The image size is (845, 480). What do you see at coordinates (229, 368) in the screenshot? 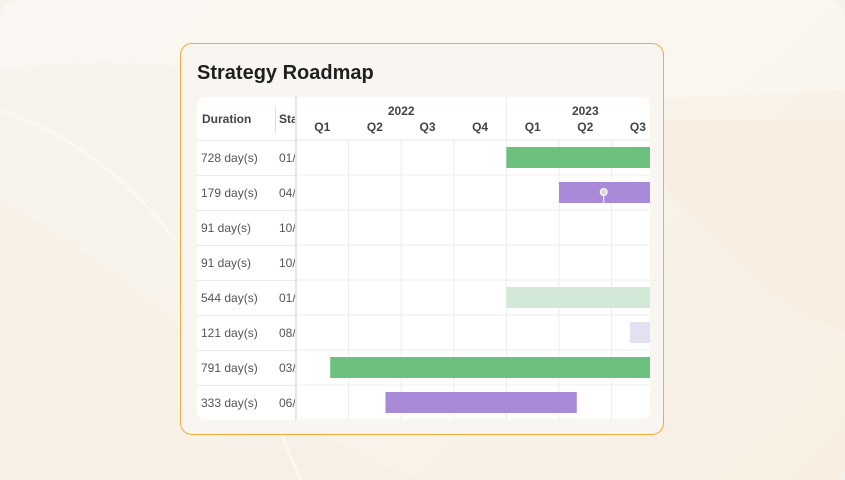
I see `duration-cell: 791 day(s)` at bounding box center [229, 368].